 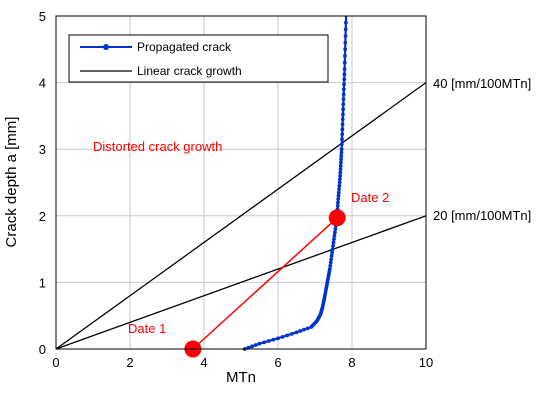 What do you see at coordinates (184, 47) in the screenshot?
I see `legend-label-propagated: Propagated crack` at bounding box center [184, 47].